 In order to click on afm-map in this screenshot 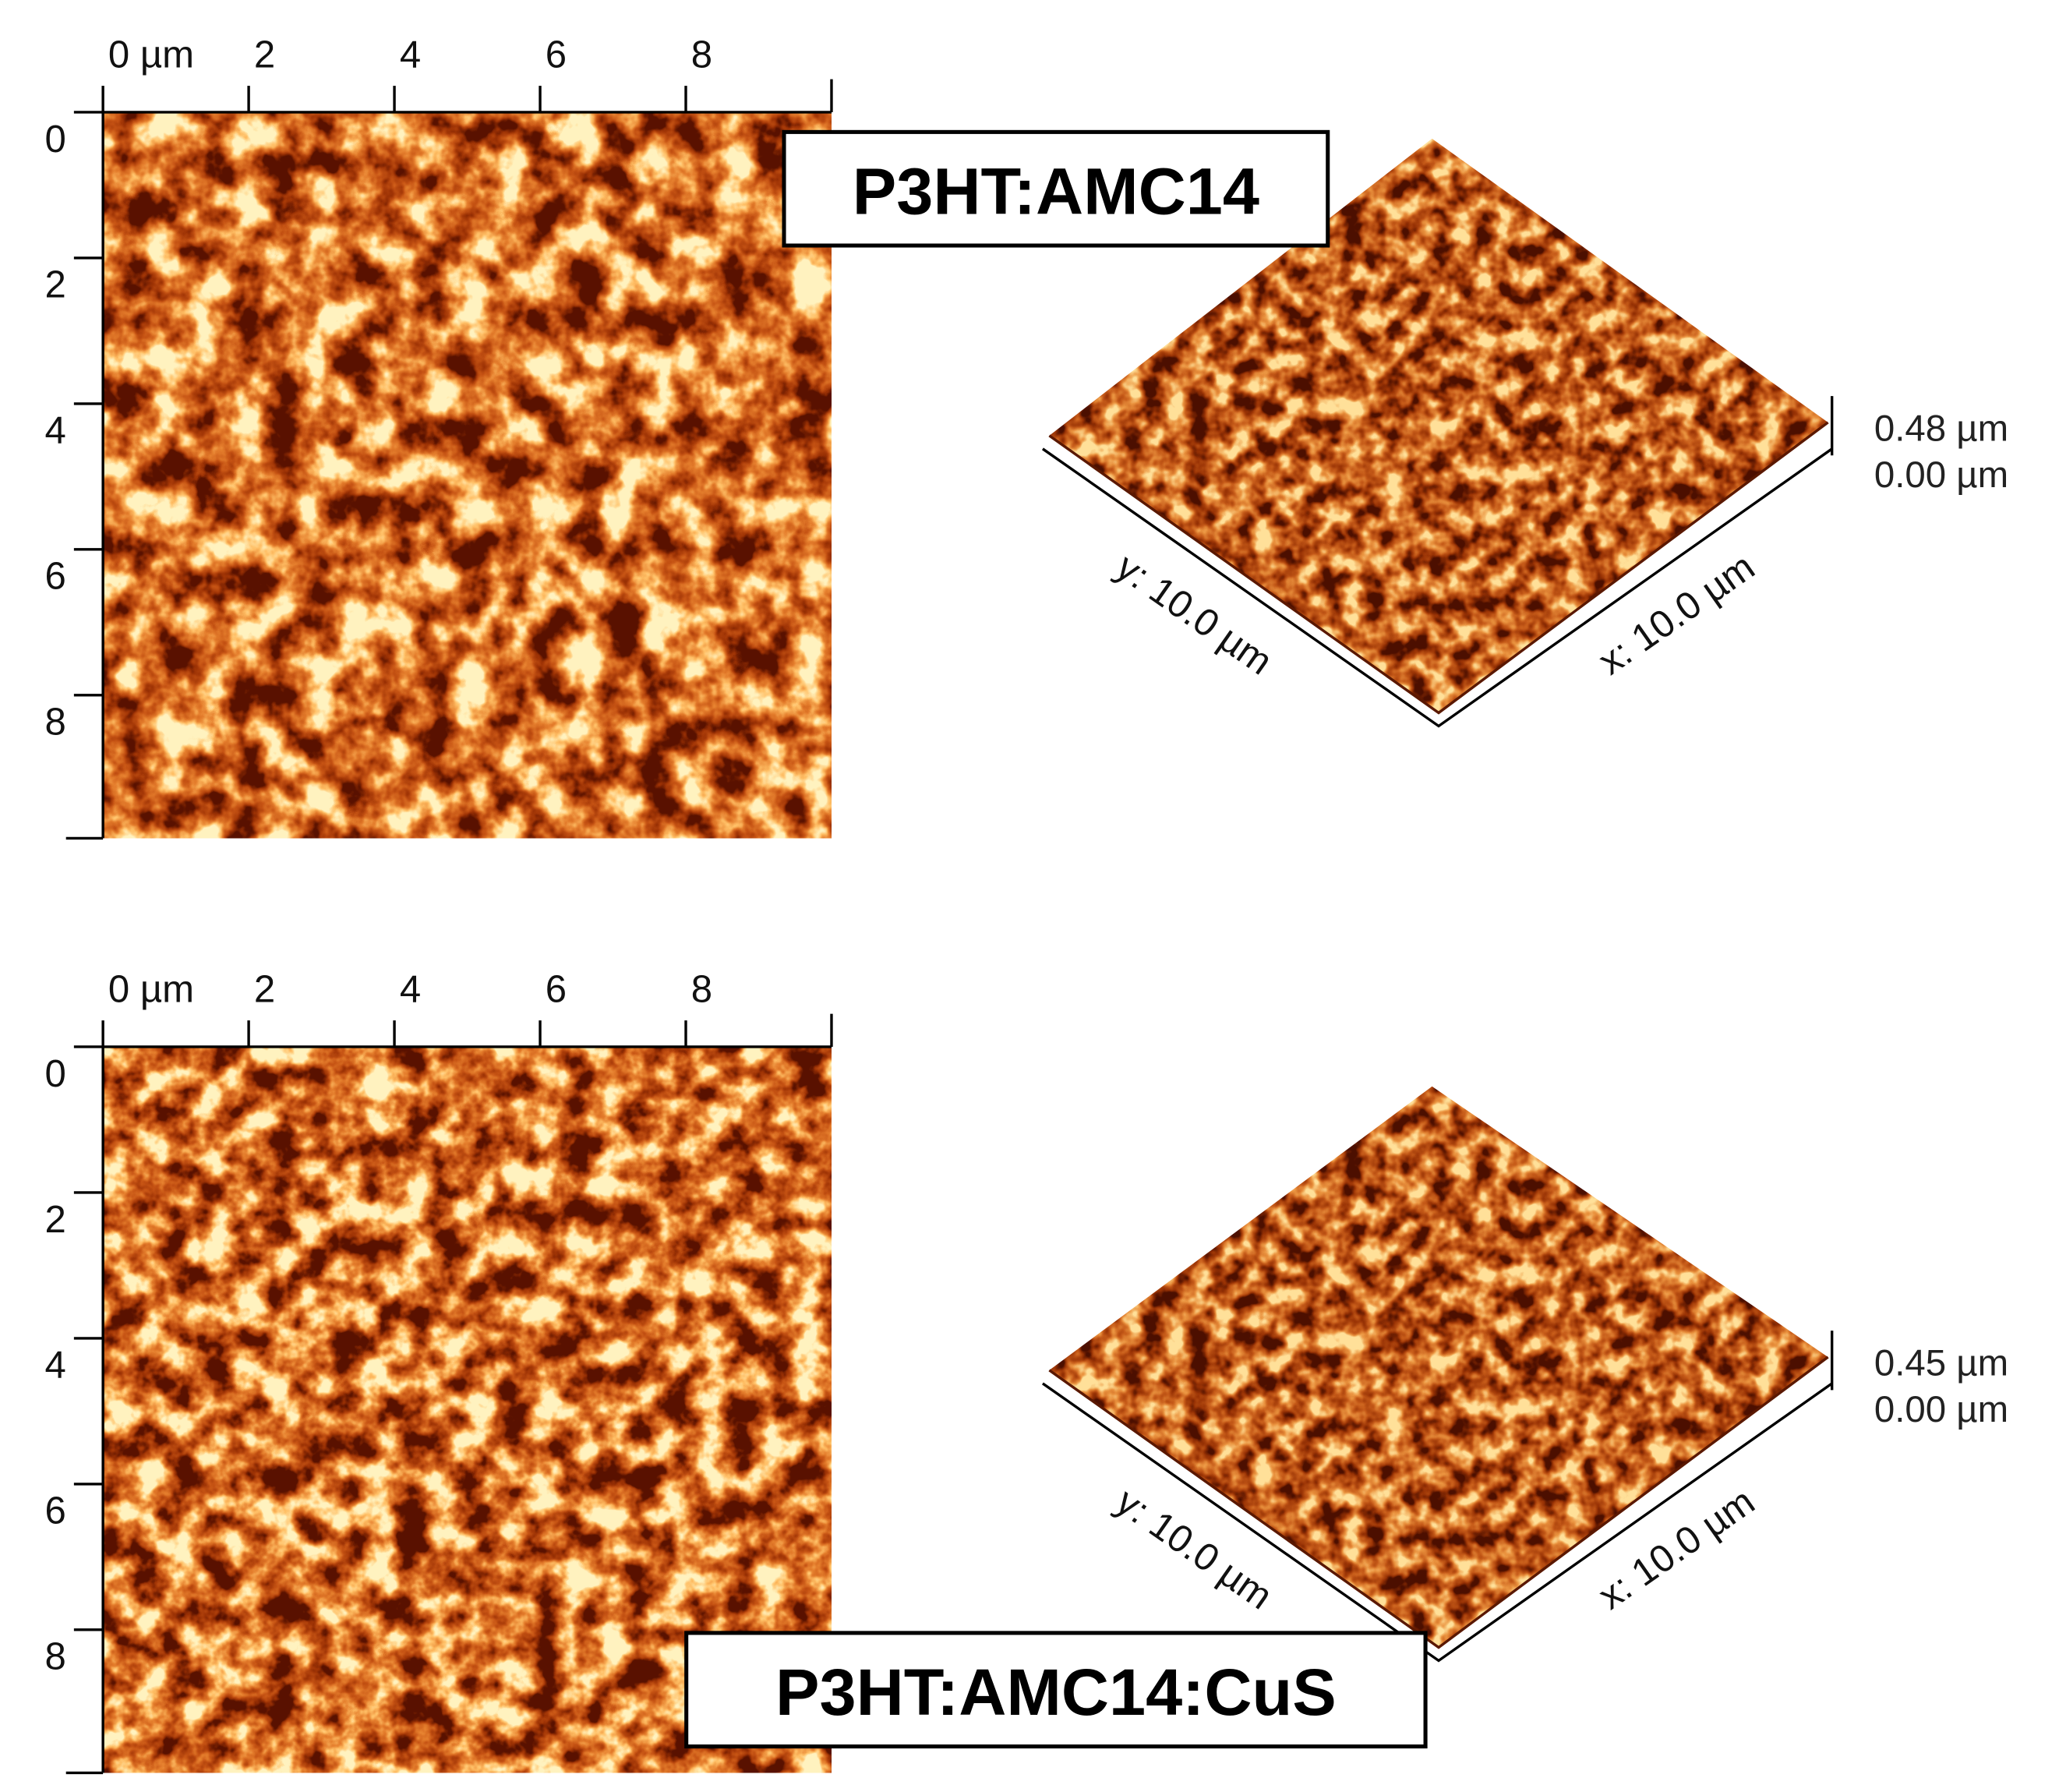, I will do `click(468, 475)`.